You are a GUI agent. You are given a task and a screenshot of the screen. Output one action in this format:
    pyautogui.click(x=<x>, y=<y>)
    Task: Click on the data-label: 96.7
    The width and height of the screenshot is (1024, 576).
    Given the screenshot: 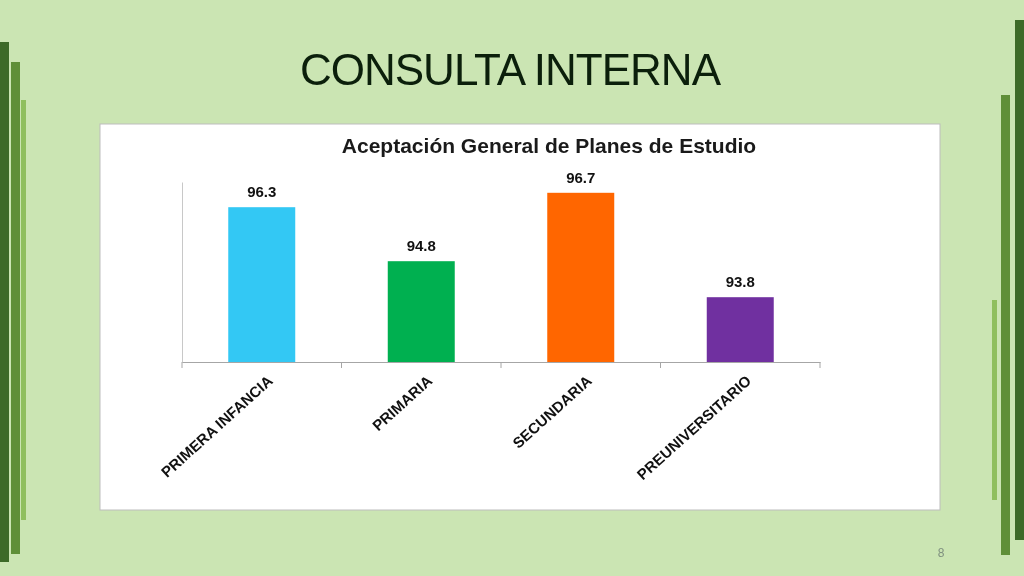 What is the action you would take?
    pyautogui.click(x=581, y=177)
    